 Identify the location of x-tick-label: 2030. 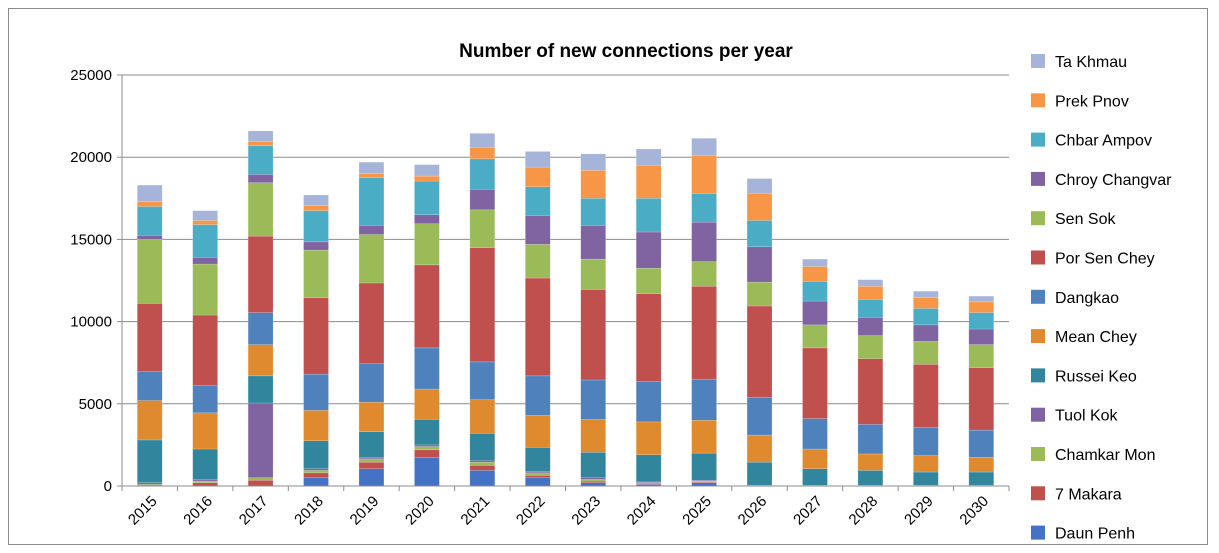
(974, 511).